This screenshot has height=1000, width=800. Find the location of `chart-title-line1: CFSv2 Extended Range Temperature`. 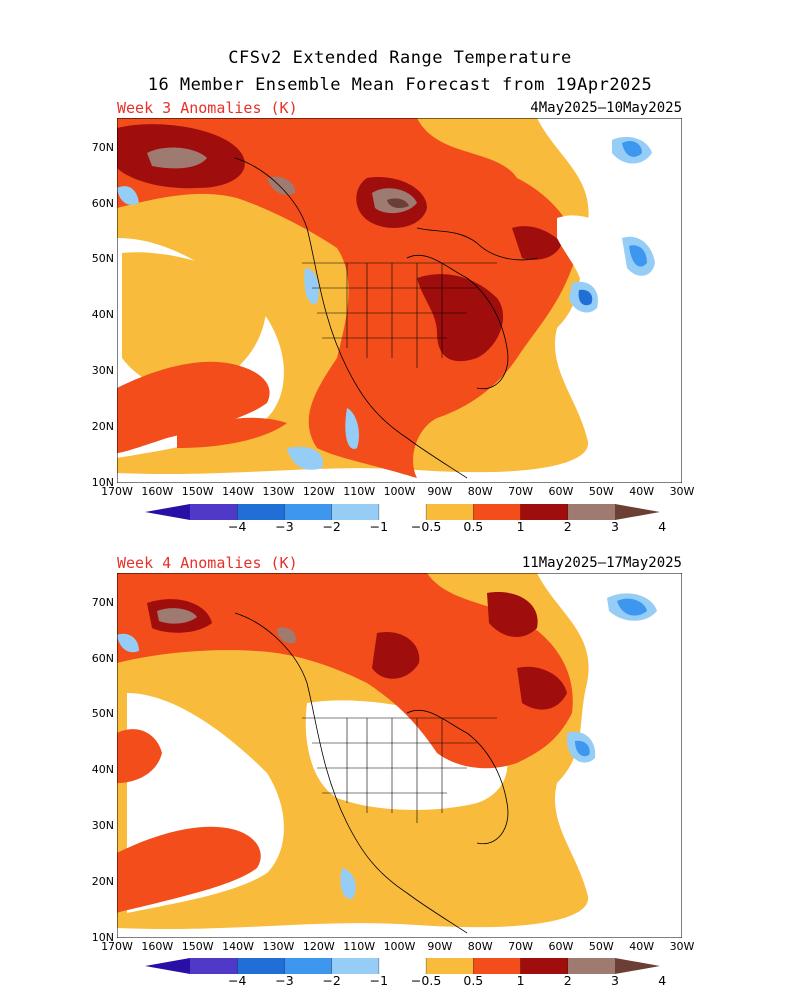

chart-title-line1: CFSv2 Extended Range Temperature is located at coordinates (400, 58).